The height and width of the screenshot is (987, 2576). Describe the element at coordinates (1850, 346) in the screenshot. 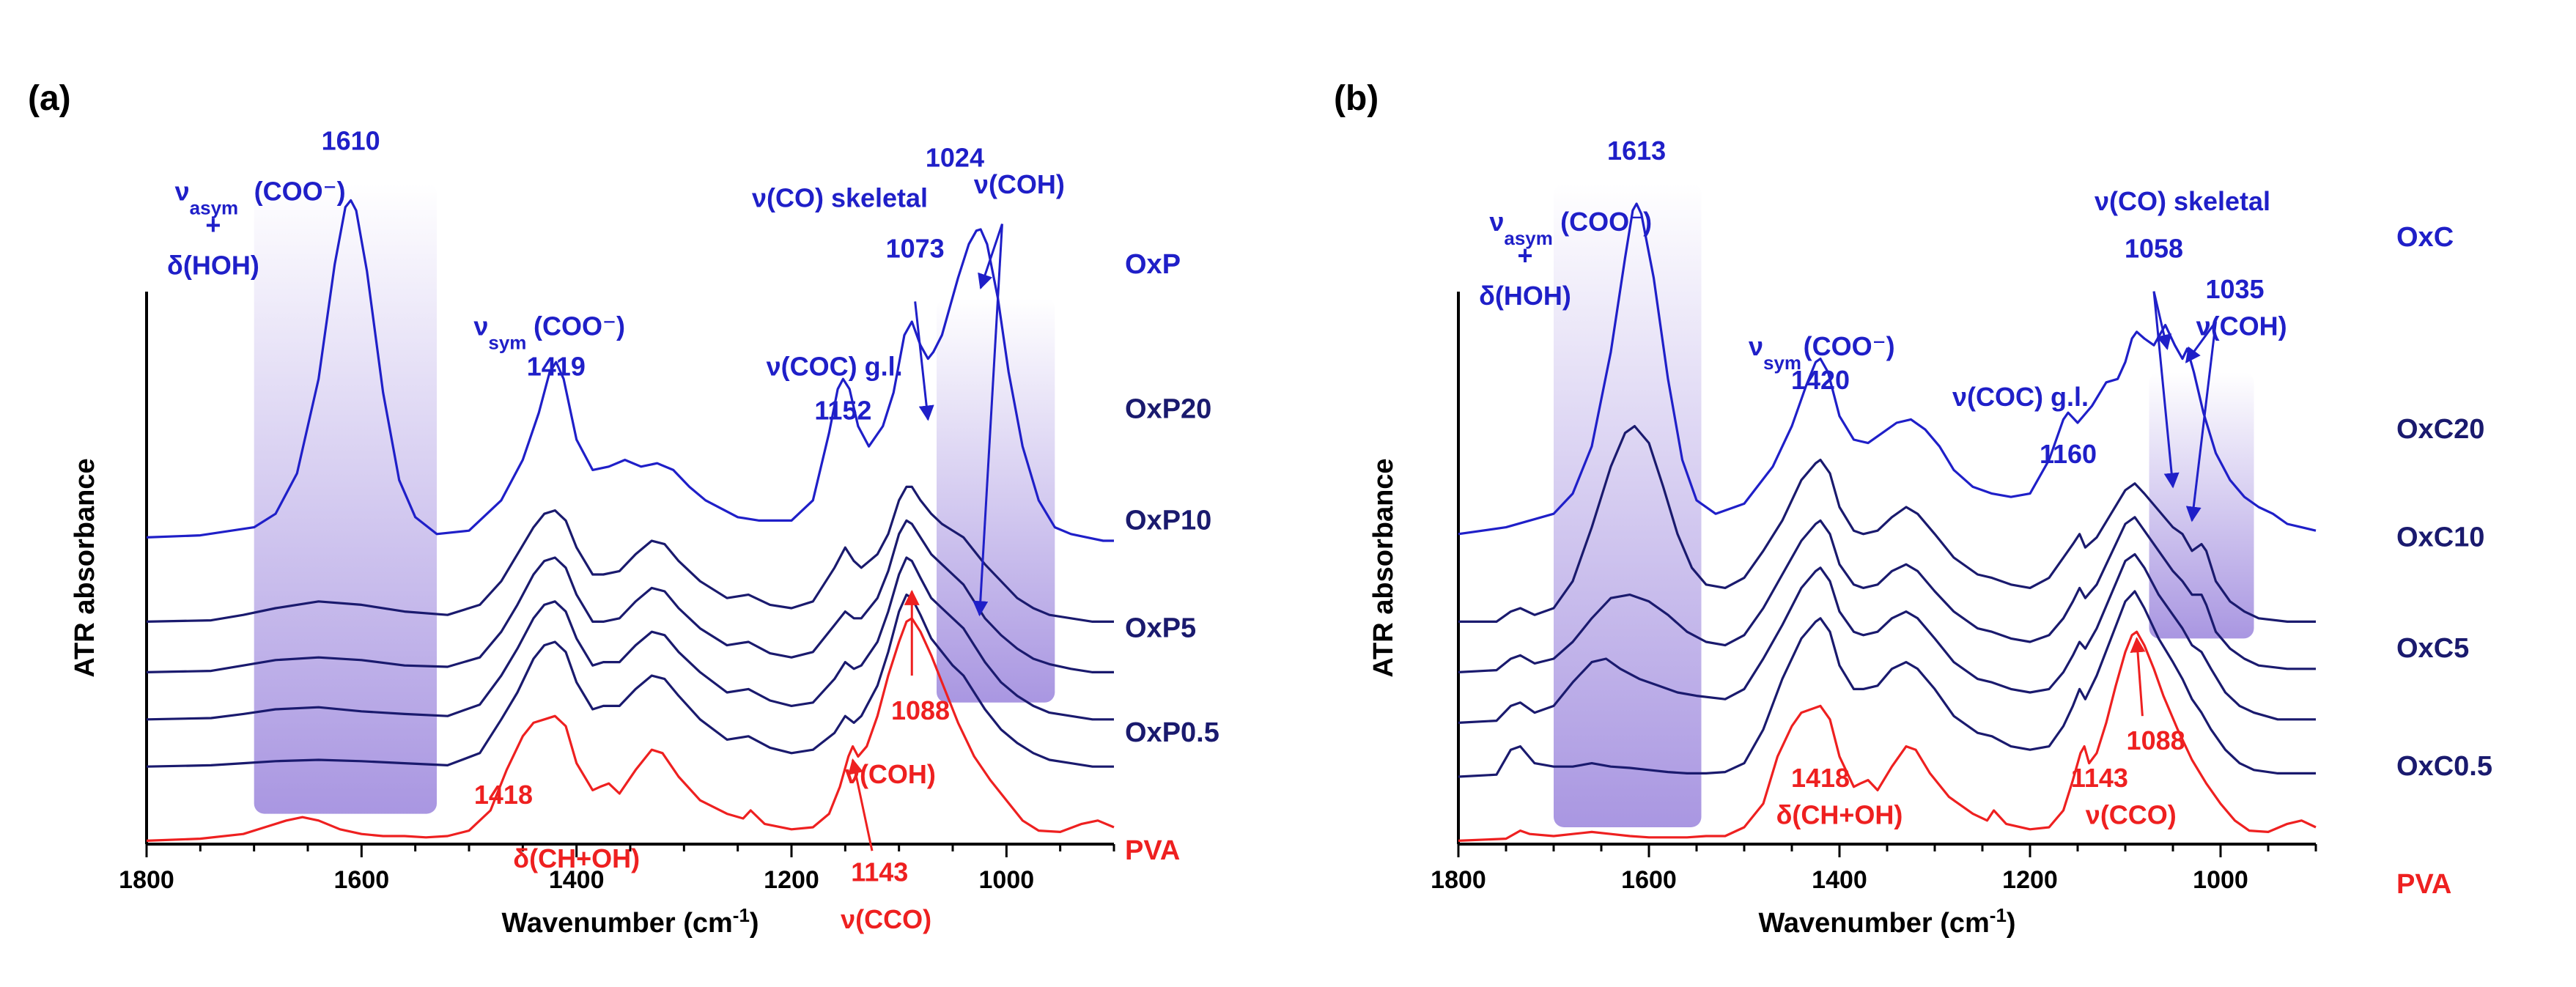

I see `annotation-b-nusym-rest: (COO⁻)` at that location.